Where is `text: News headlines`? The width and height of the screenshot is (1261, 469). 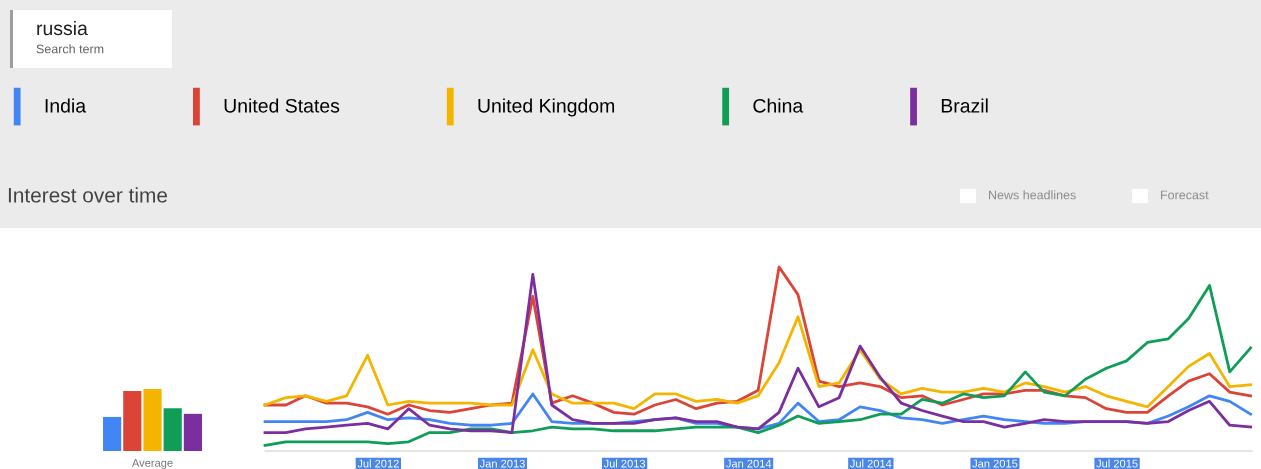 text: News headlines is located at coordinates (1032, 195).